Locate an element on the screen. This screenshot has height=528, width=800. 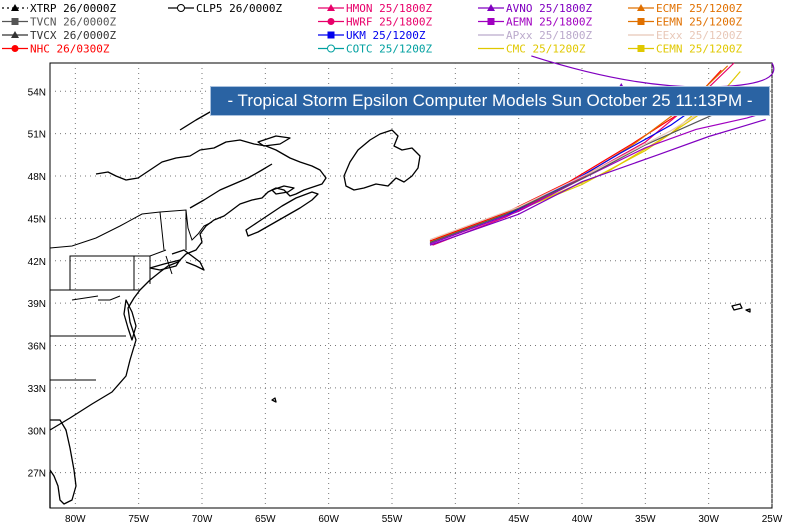
legend-entry: EEMN 25/1200Z is located at coordinates (685, 22).